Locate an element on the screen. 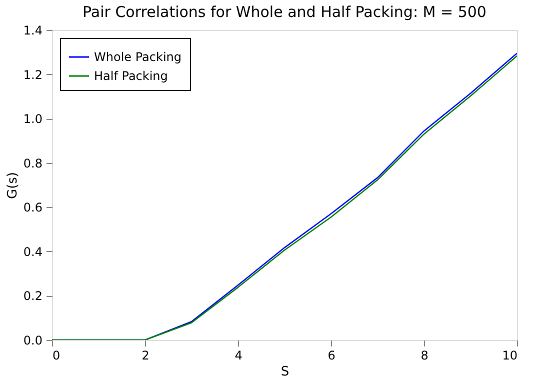 This screenshot has height=391, width=542. x-tick-label: 8 is located at coordinates (424, 355).